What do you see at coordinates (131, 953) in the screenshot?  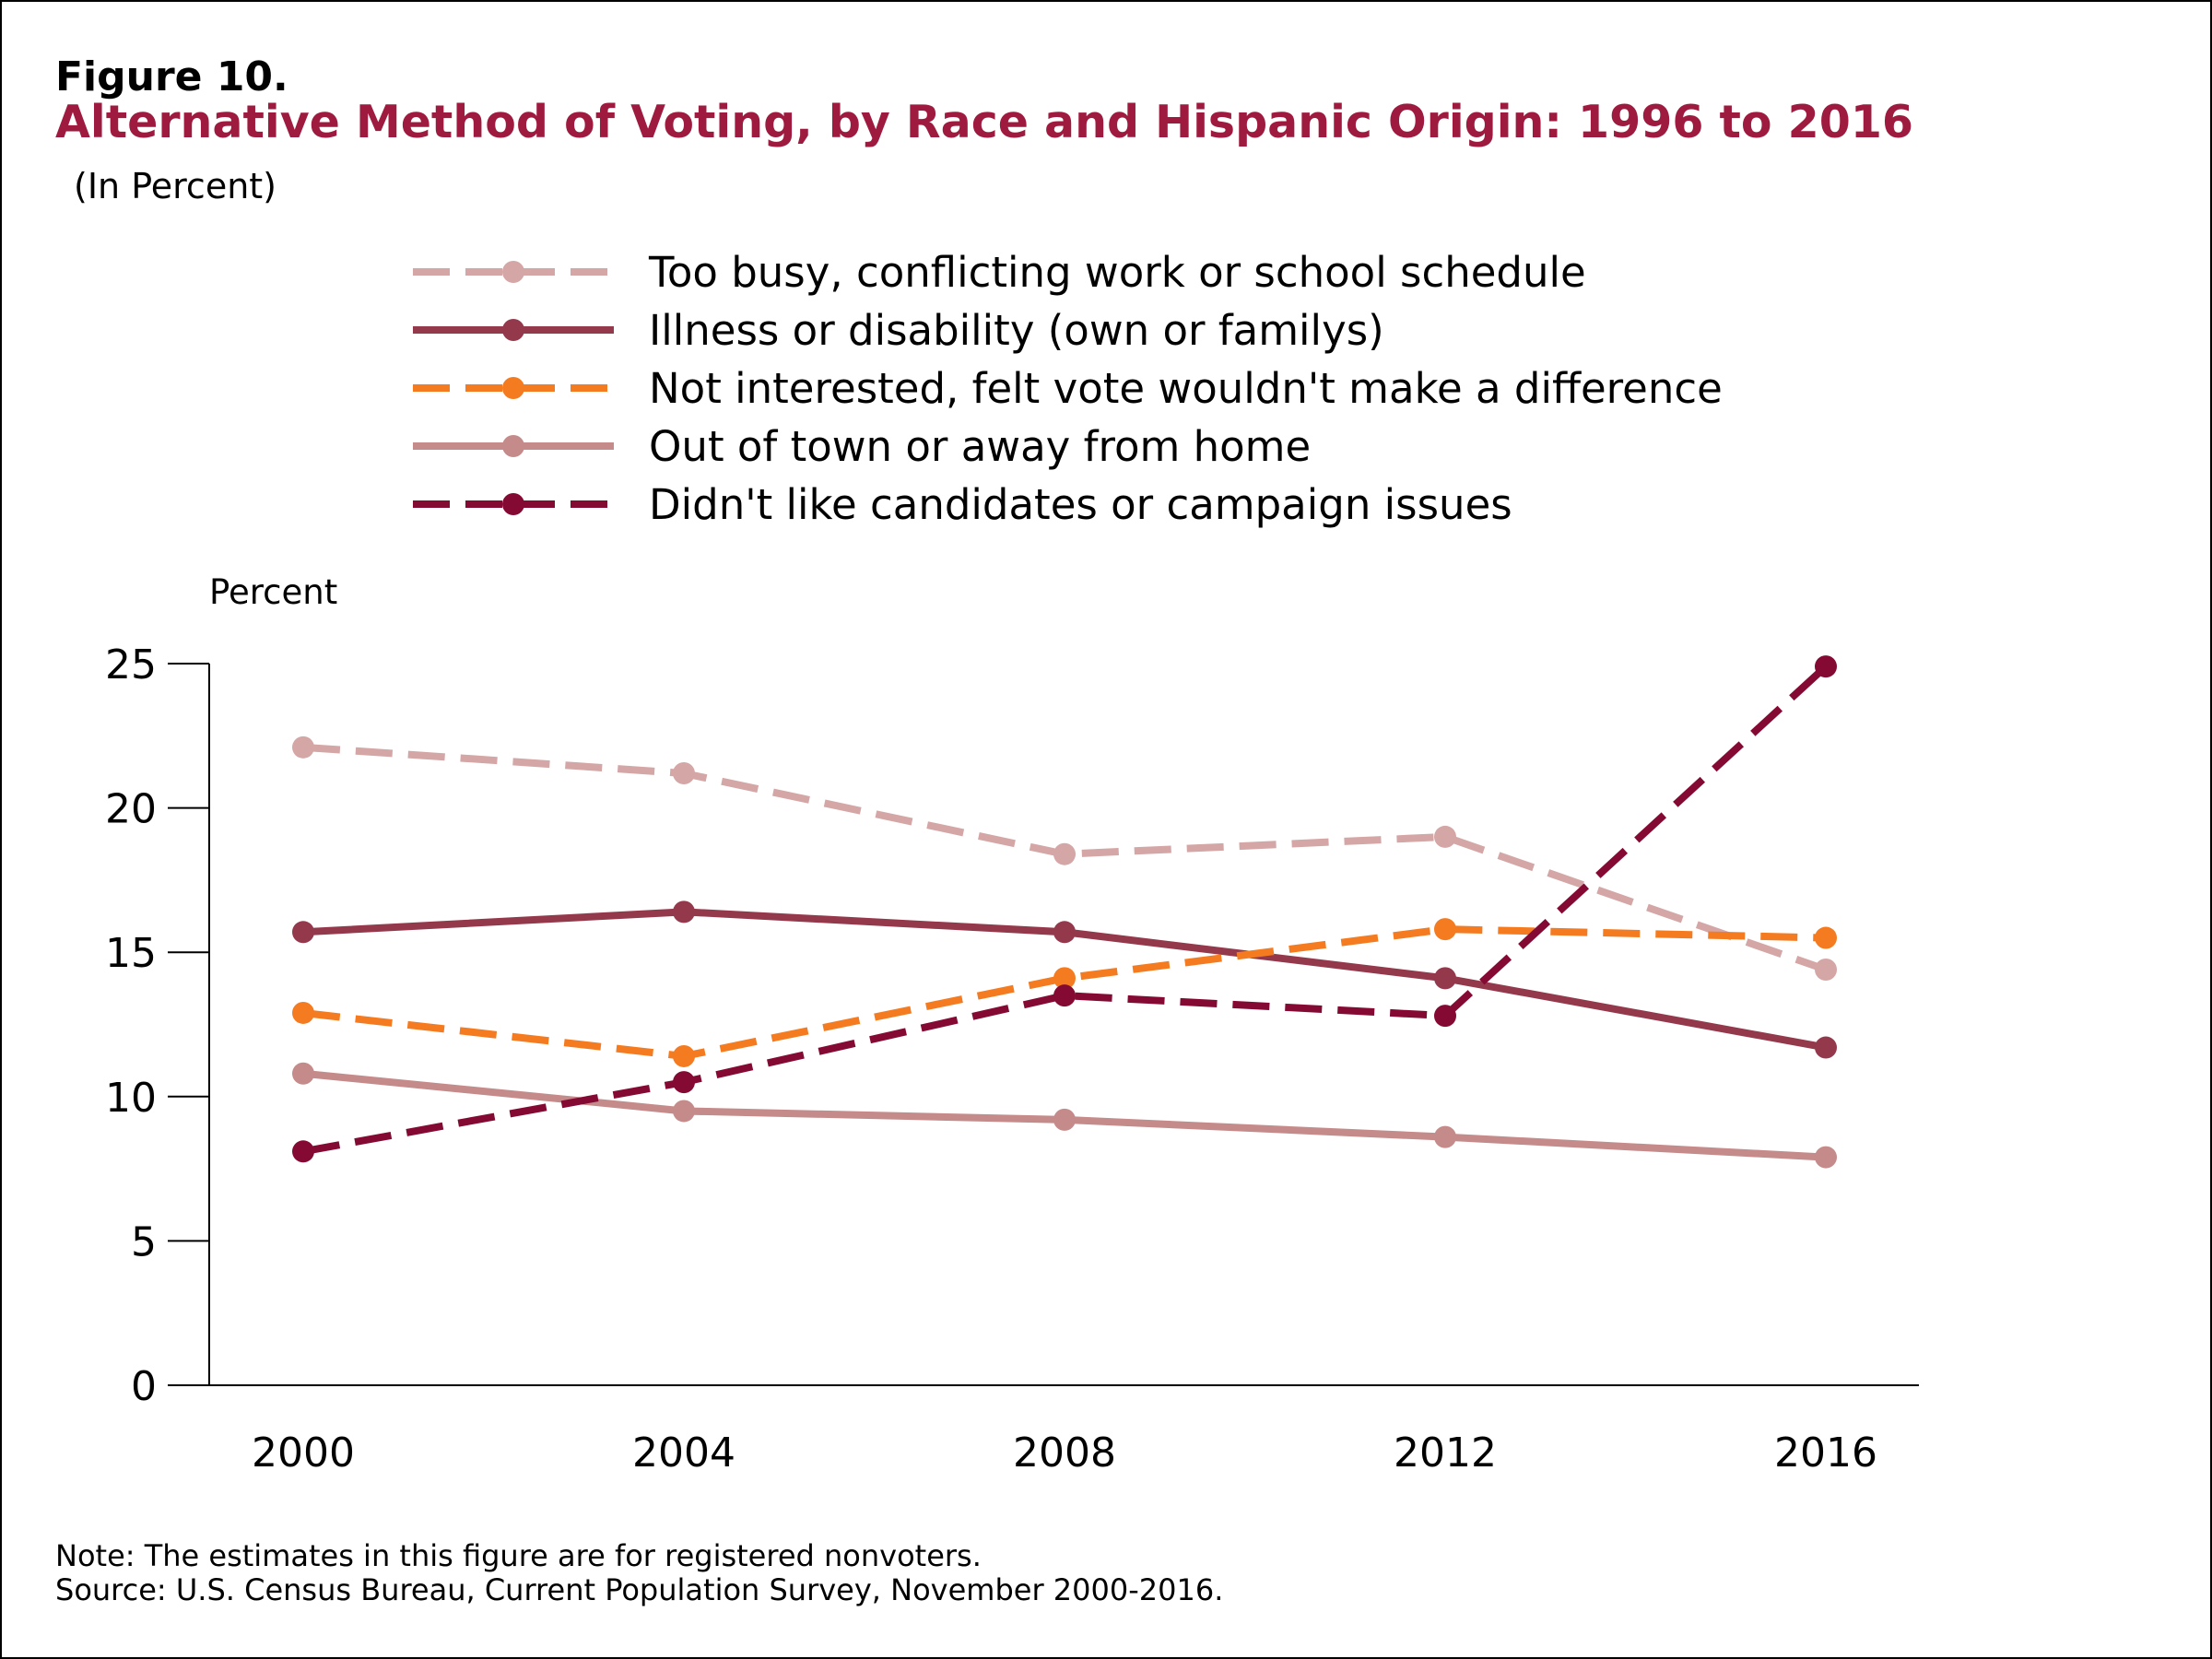 I see `y-tick-label: 15` at bounding box center [131, 953].